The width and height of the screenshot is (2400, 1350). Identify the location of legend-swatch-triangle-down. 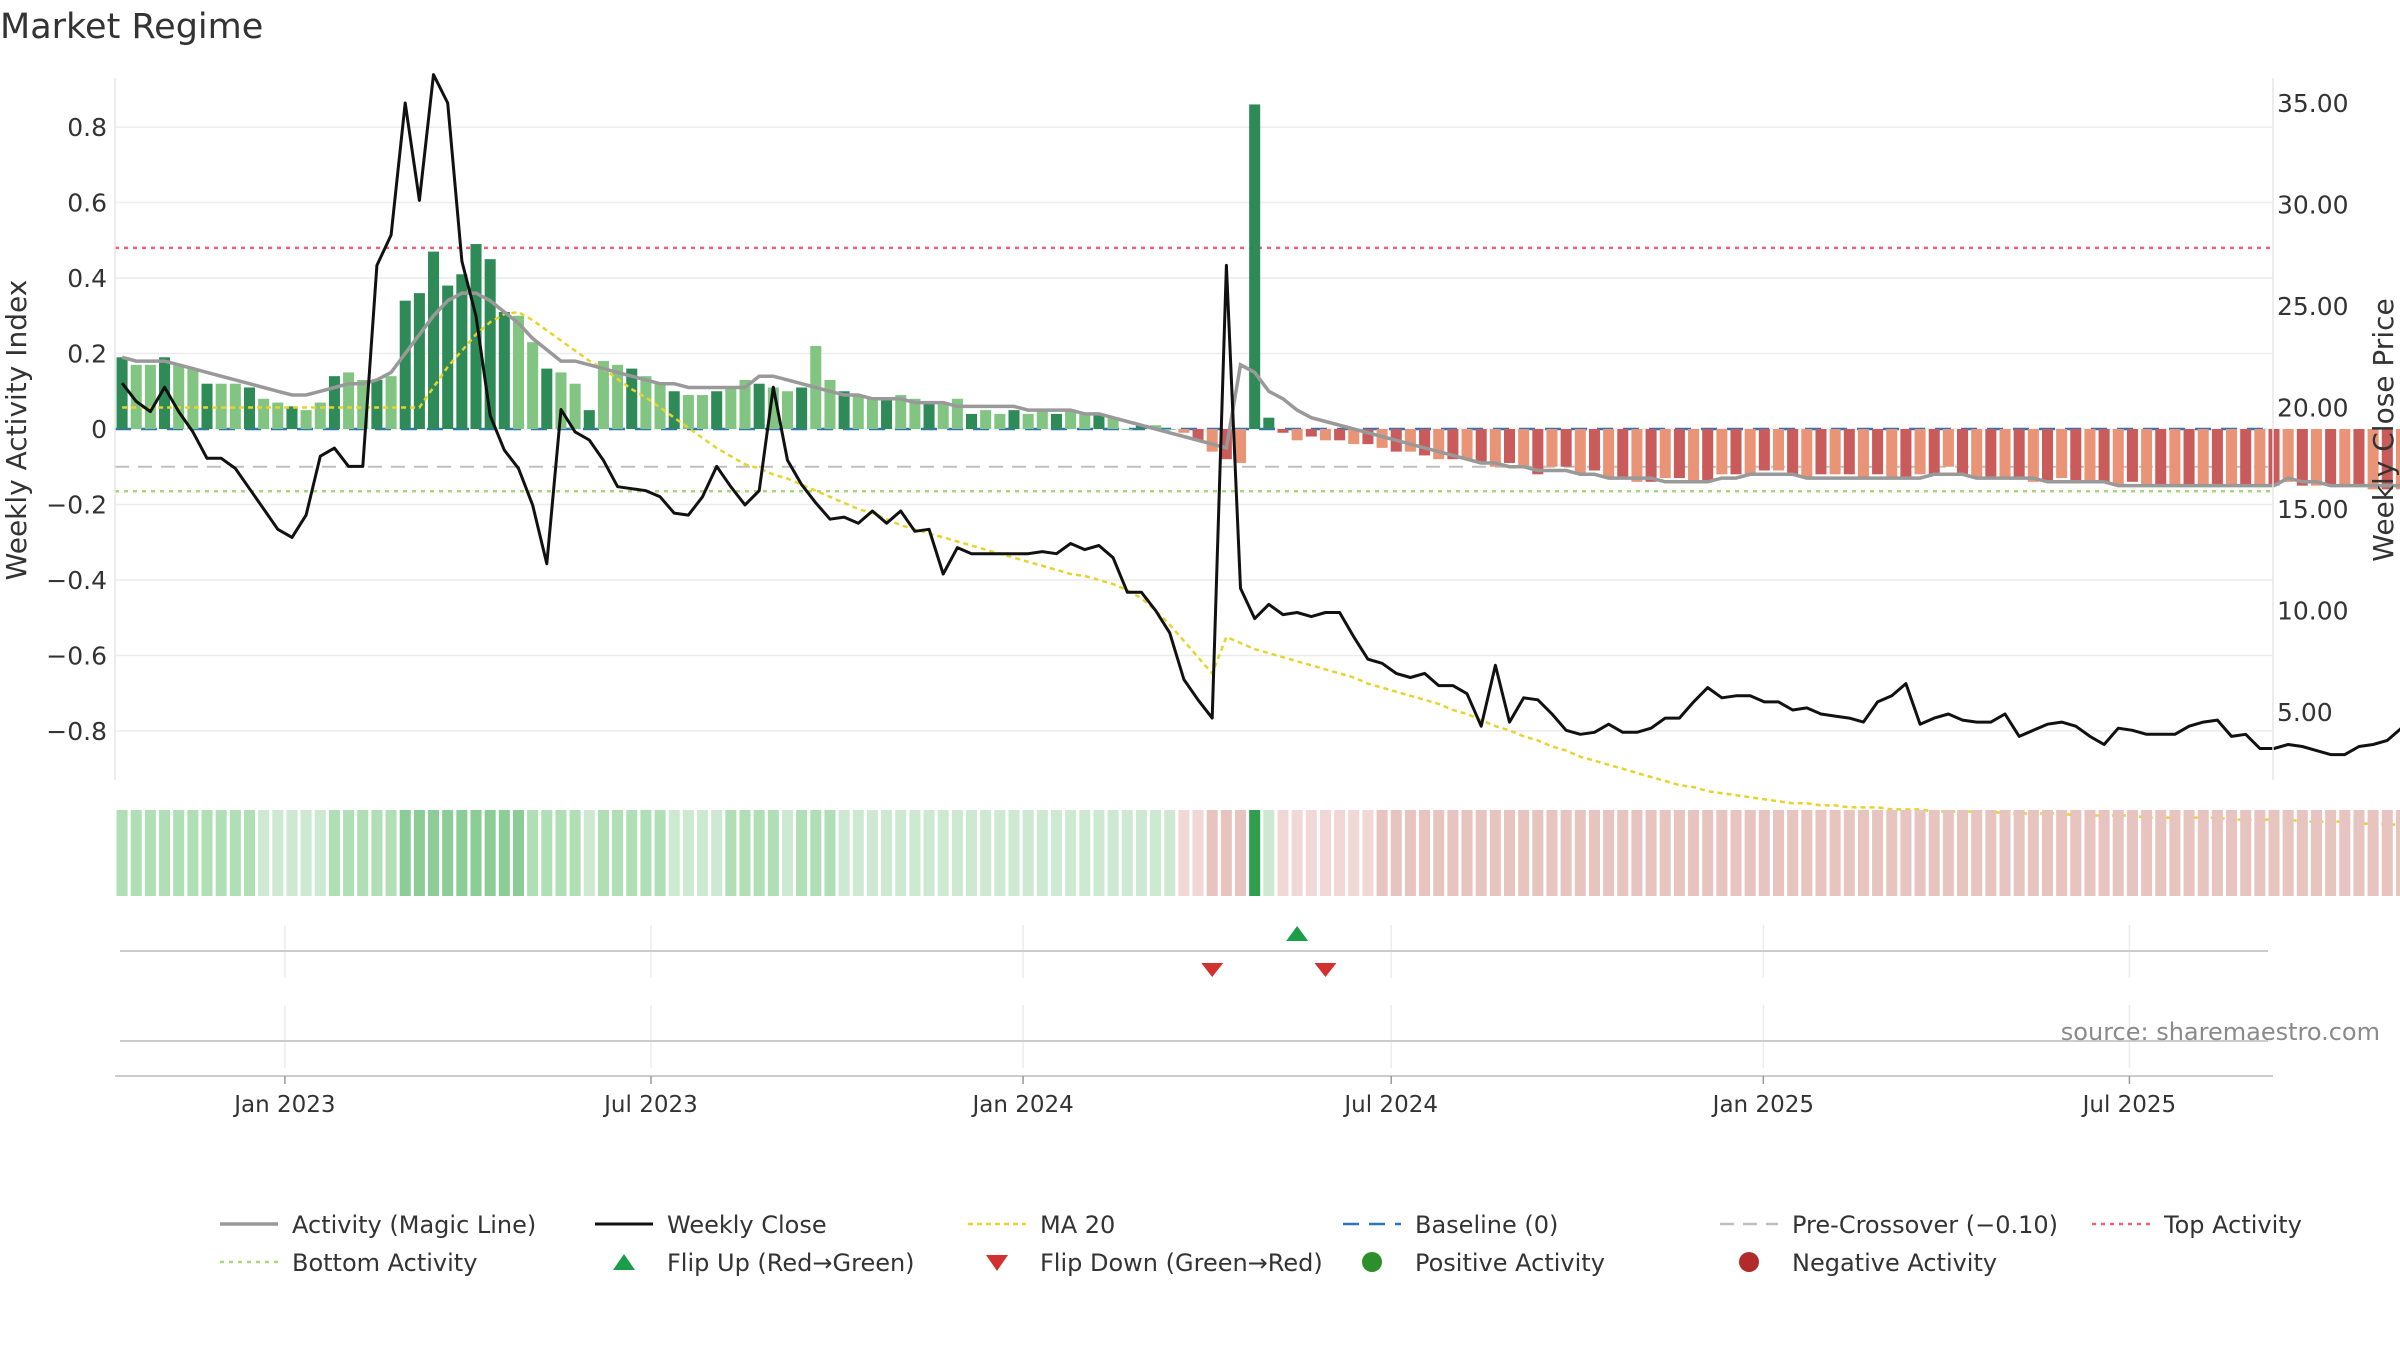
(997, 1263).